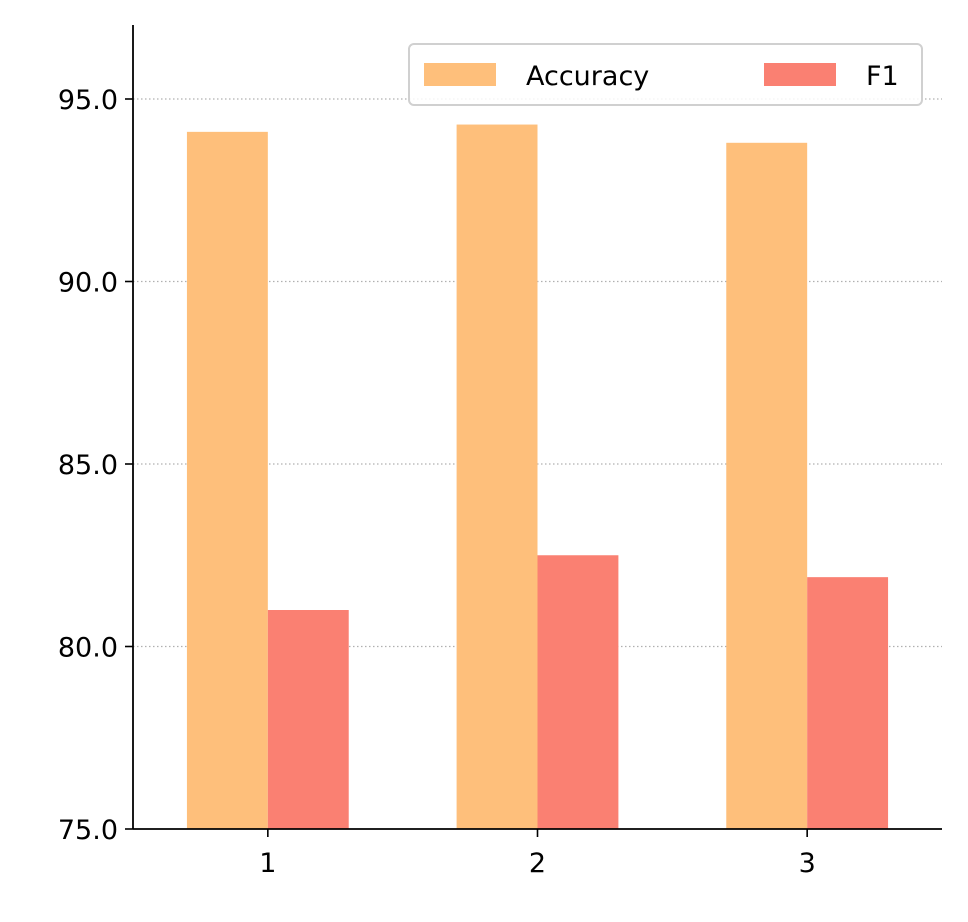 The width and height of the screenshot is (968, 922). Describe the element at coordinates (88, 465) in the screenshot. I see `y-tick-label: 85.0` at that location.